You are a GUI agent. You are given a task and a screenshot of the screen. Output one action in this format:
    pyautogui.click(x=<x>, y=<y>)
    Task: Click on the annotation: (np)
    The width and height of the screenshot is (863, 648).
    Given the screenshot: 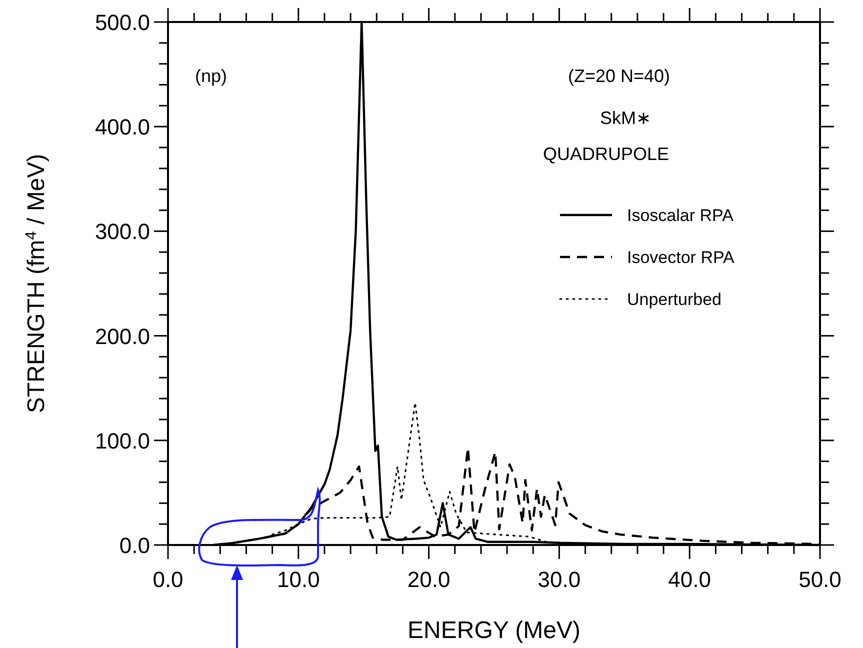 What is the action you would take?
    pyautogui.click(x=211, y=76)
    